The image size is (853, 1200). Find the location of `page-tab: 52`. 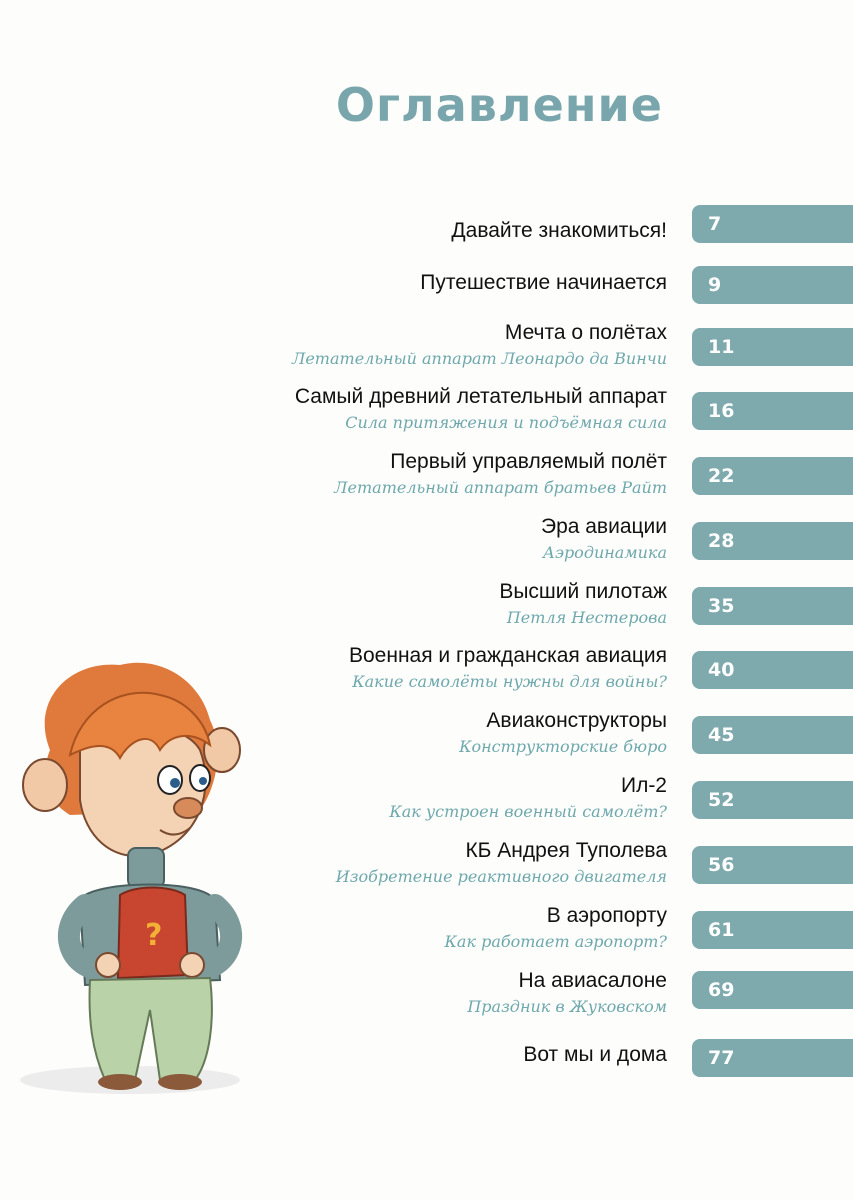

page-tab: 52 is located at coordinates (772, 800).